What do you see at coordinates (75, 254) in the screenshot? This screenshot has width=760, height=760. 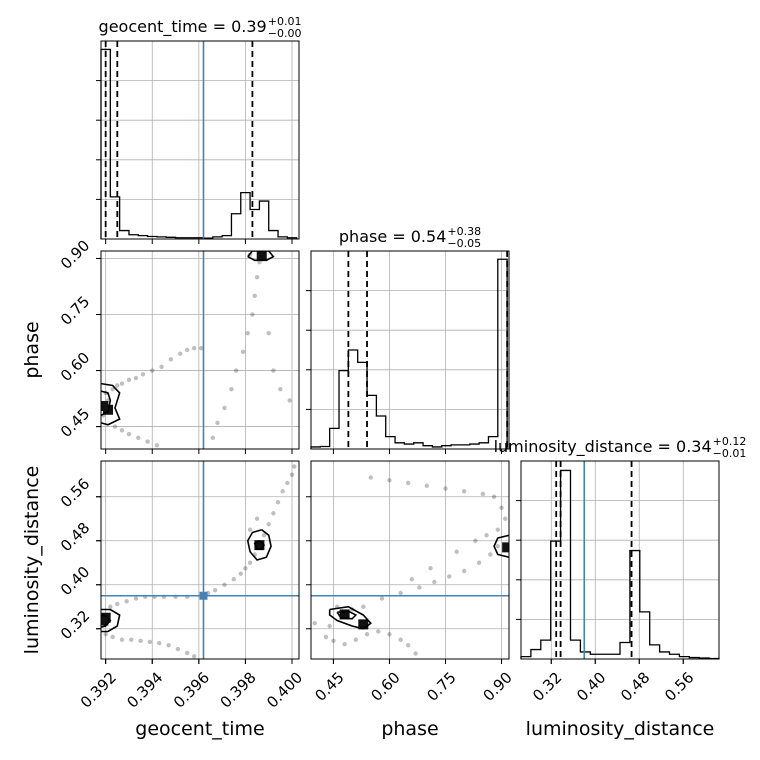 I see `yaxis-phase-ytick-label: 0.90` at bounding box center [75, 254].